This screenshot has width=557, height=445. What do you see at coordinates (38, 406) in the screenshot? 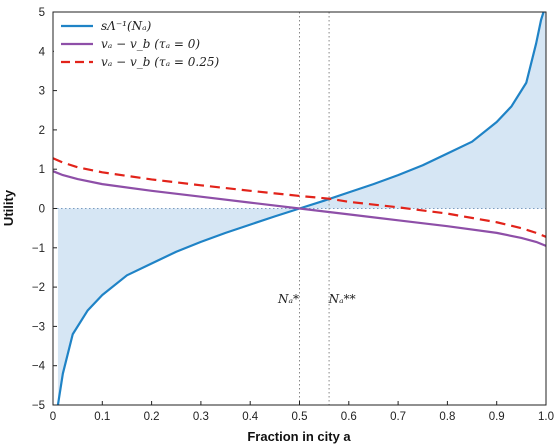
I see `y-tick-label: −5` at bounding box center [38, 406].